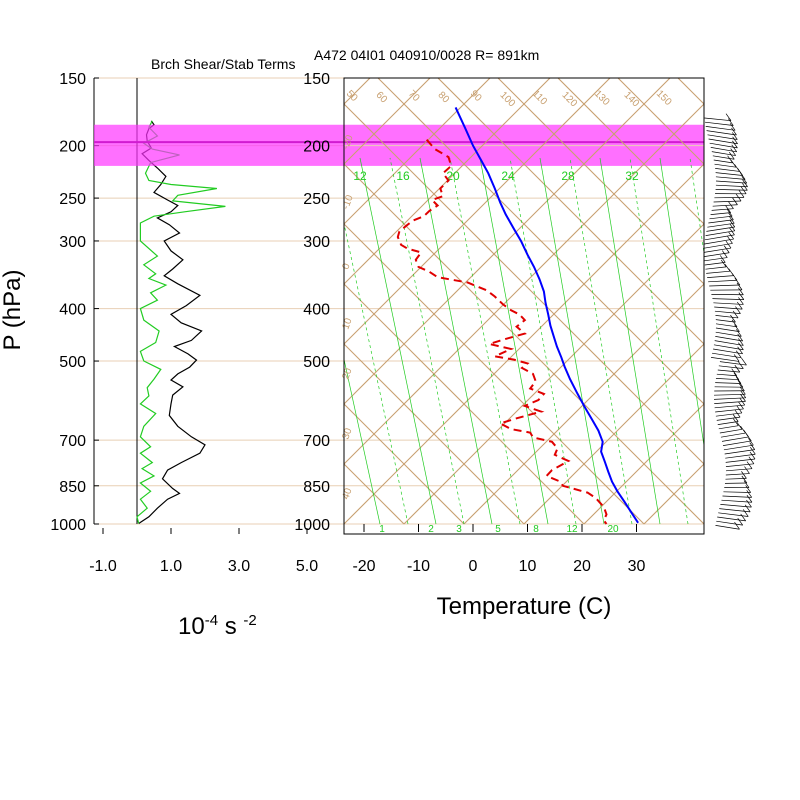  I want to click on temperature-line, so click(546, 315).